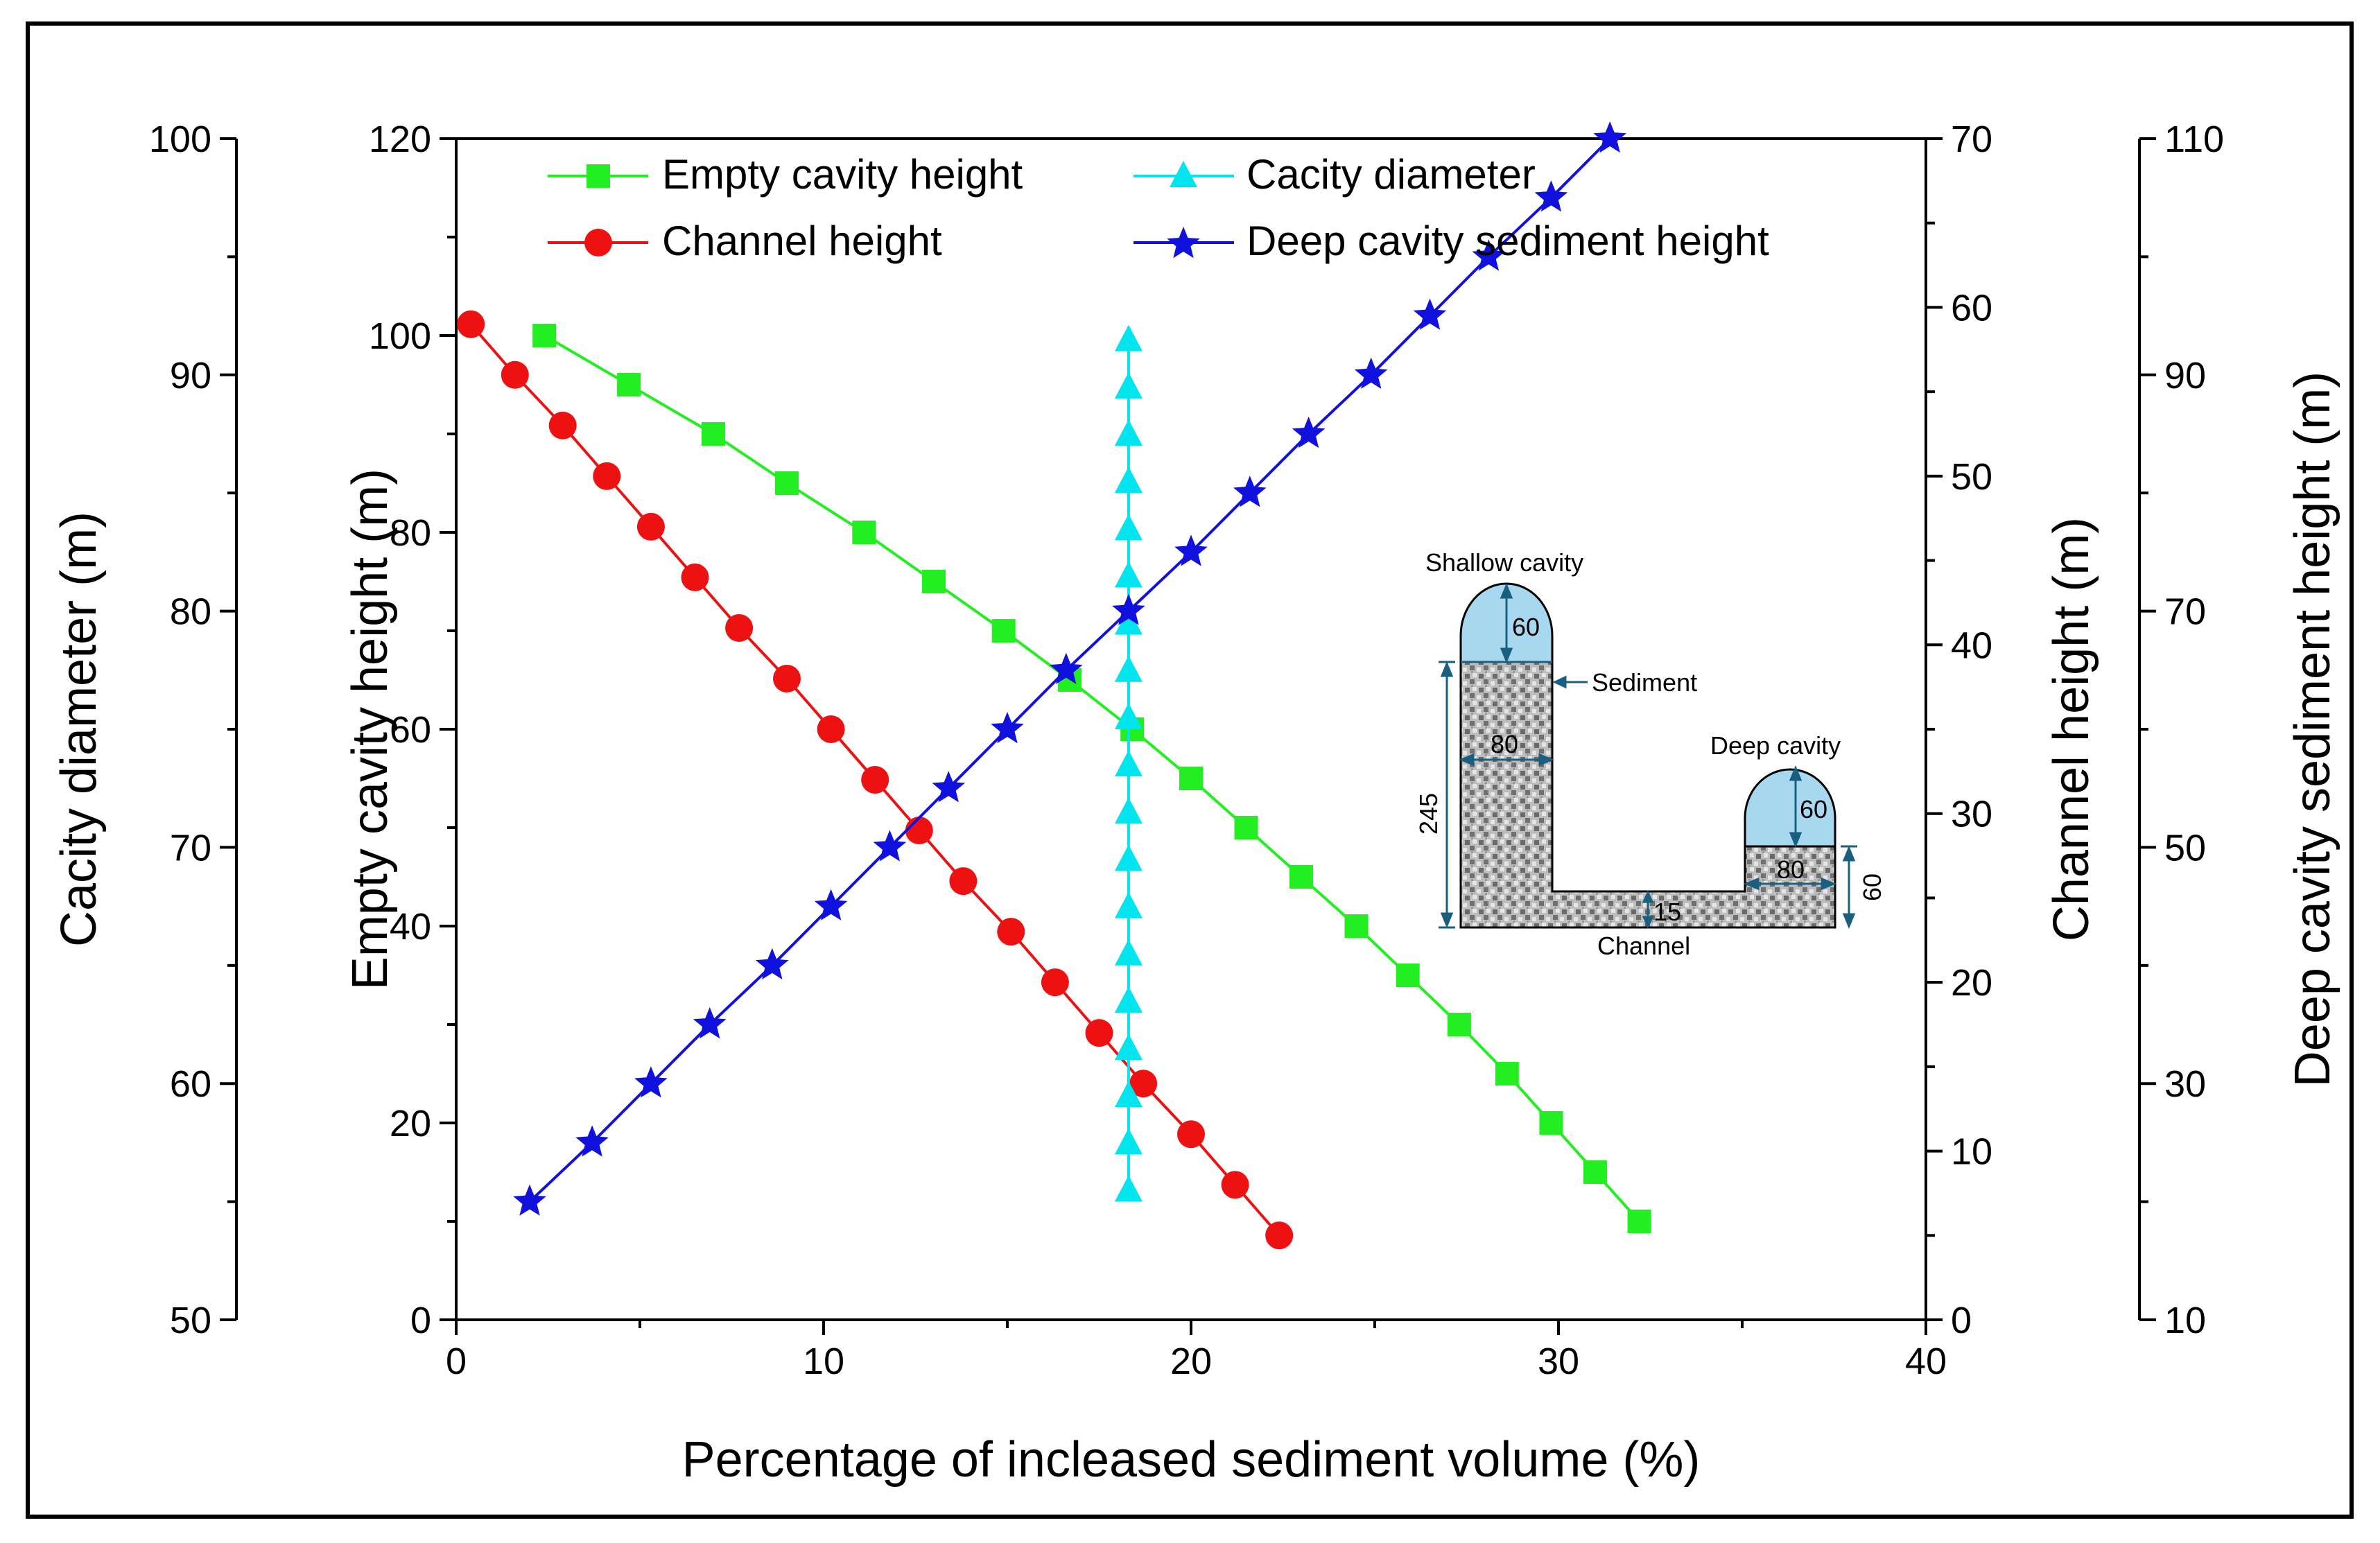  Describe the element at coordinates (400, 140) in the screenshot. I see `left-inner-tick-label: 120` at that location.